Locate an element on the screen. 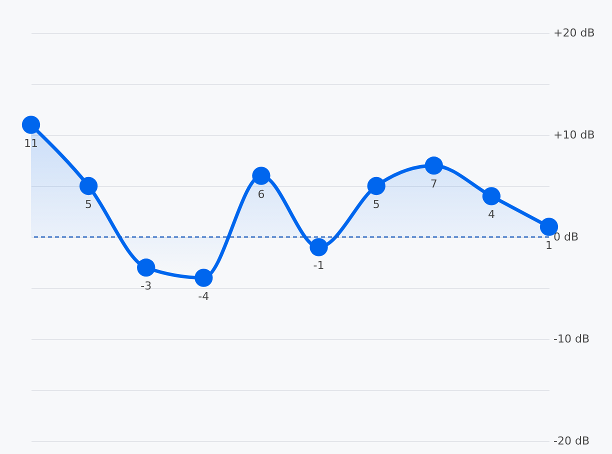 Image resolution: width=612 pixels, height=454 pixels. data-label: 11 is located at coordinates (31, 143).